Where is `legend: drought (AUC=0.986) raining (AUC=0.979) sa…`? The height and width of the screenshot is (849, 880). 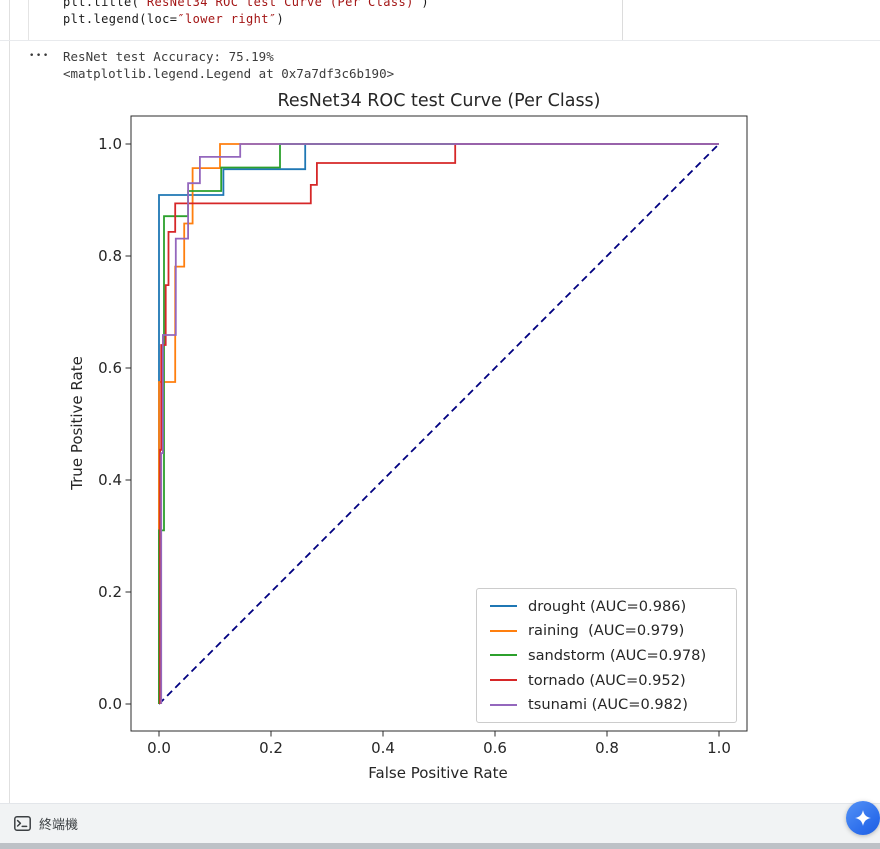
legend: drought (AUC=0.986) raining (AUC=0.979) sa… is located at coordinates (606, 655).